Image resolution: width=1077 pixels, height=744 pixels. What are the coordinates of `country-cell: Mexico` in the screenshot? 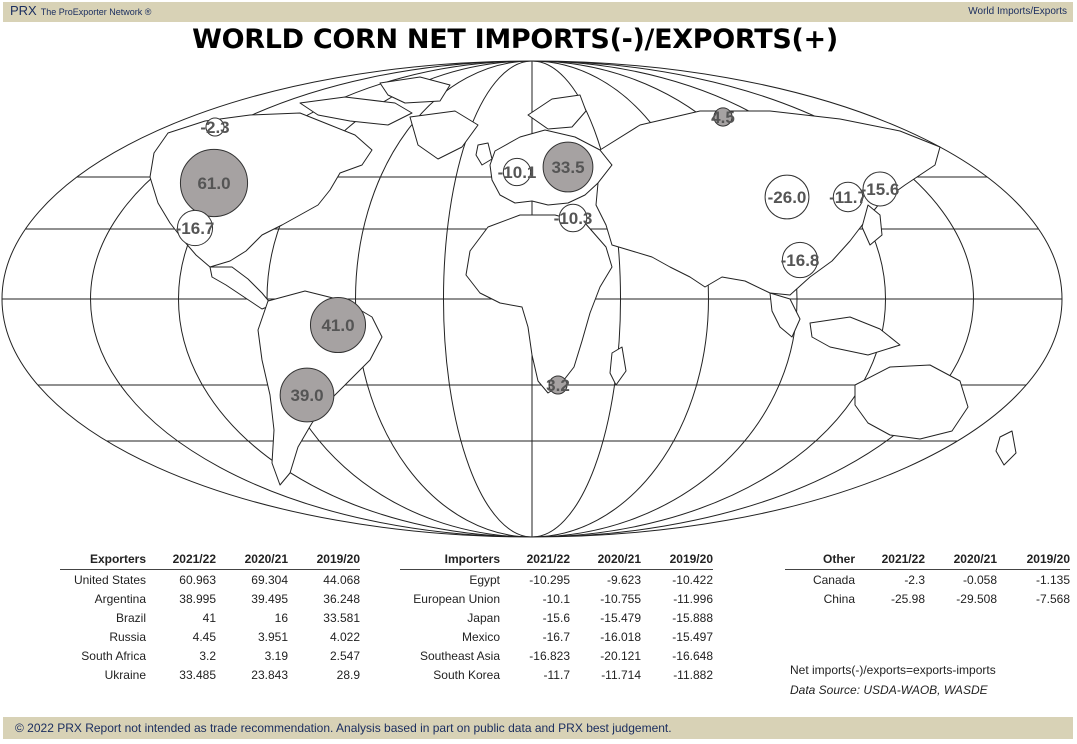 It's located at (480, 636).